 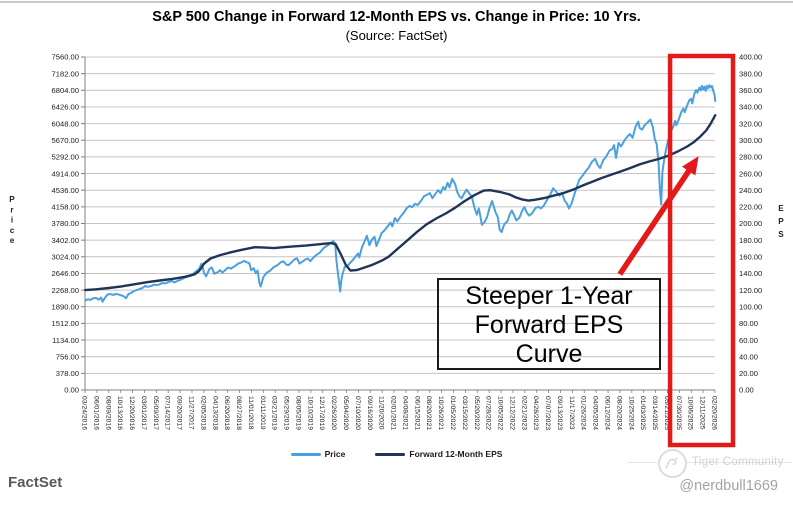 I want to click on svg-text: 200.00, so click(x=750, y=223).